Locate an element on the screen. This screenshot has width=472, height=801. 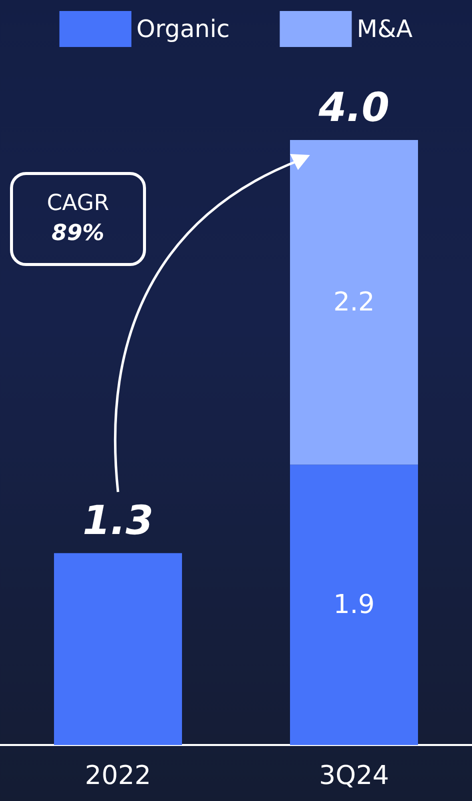
legend-label: Organic is located at coordinates (183, 29).